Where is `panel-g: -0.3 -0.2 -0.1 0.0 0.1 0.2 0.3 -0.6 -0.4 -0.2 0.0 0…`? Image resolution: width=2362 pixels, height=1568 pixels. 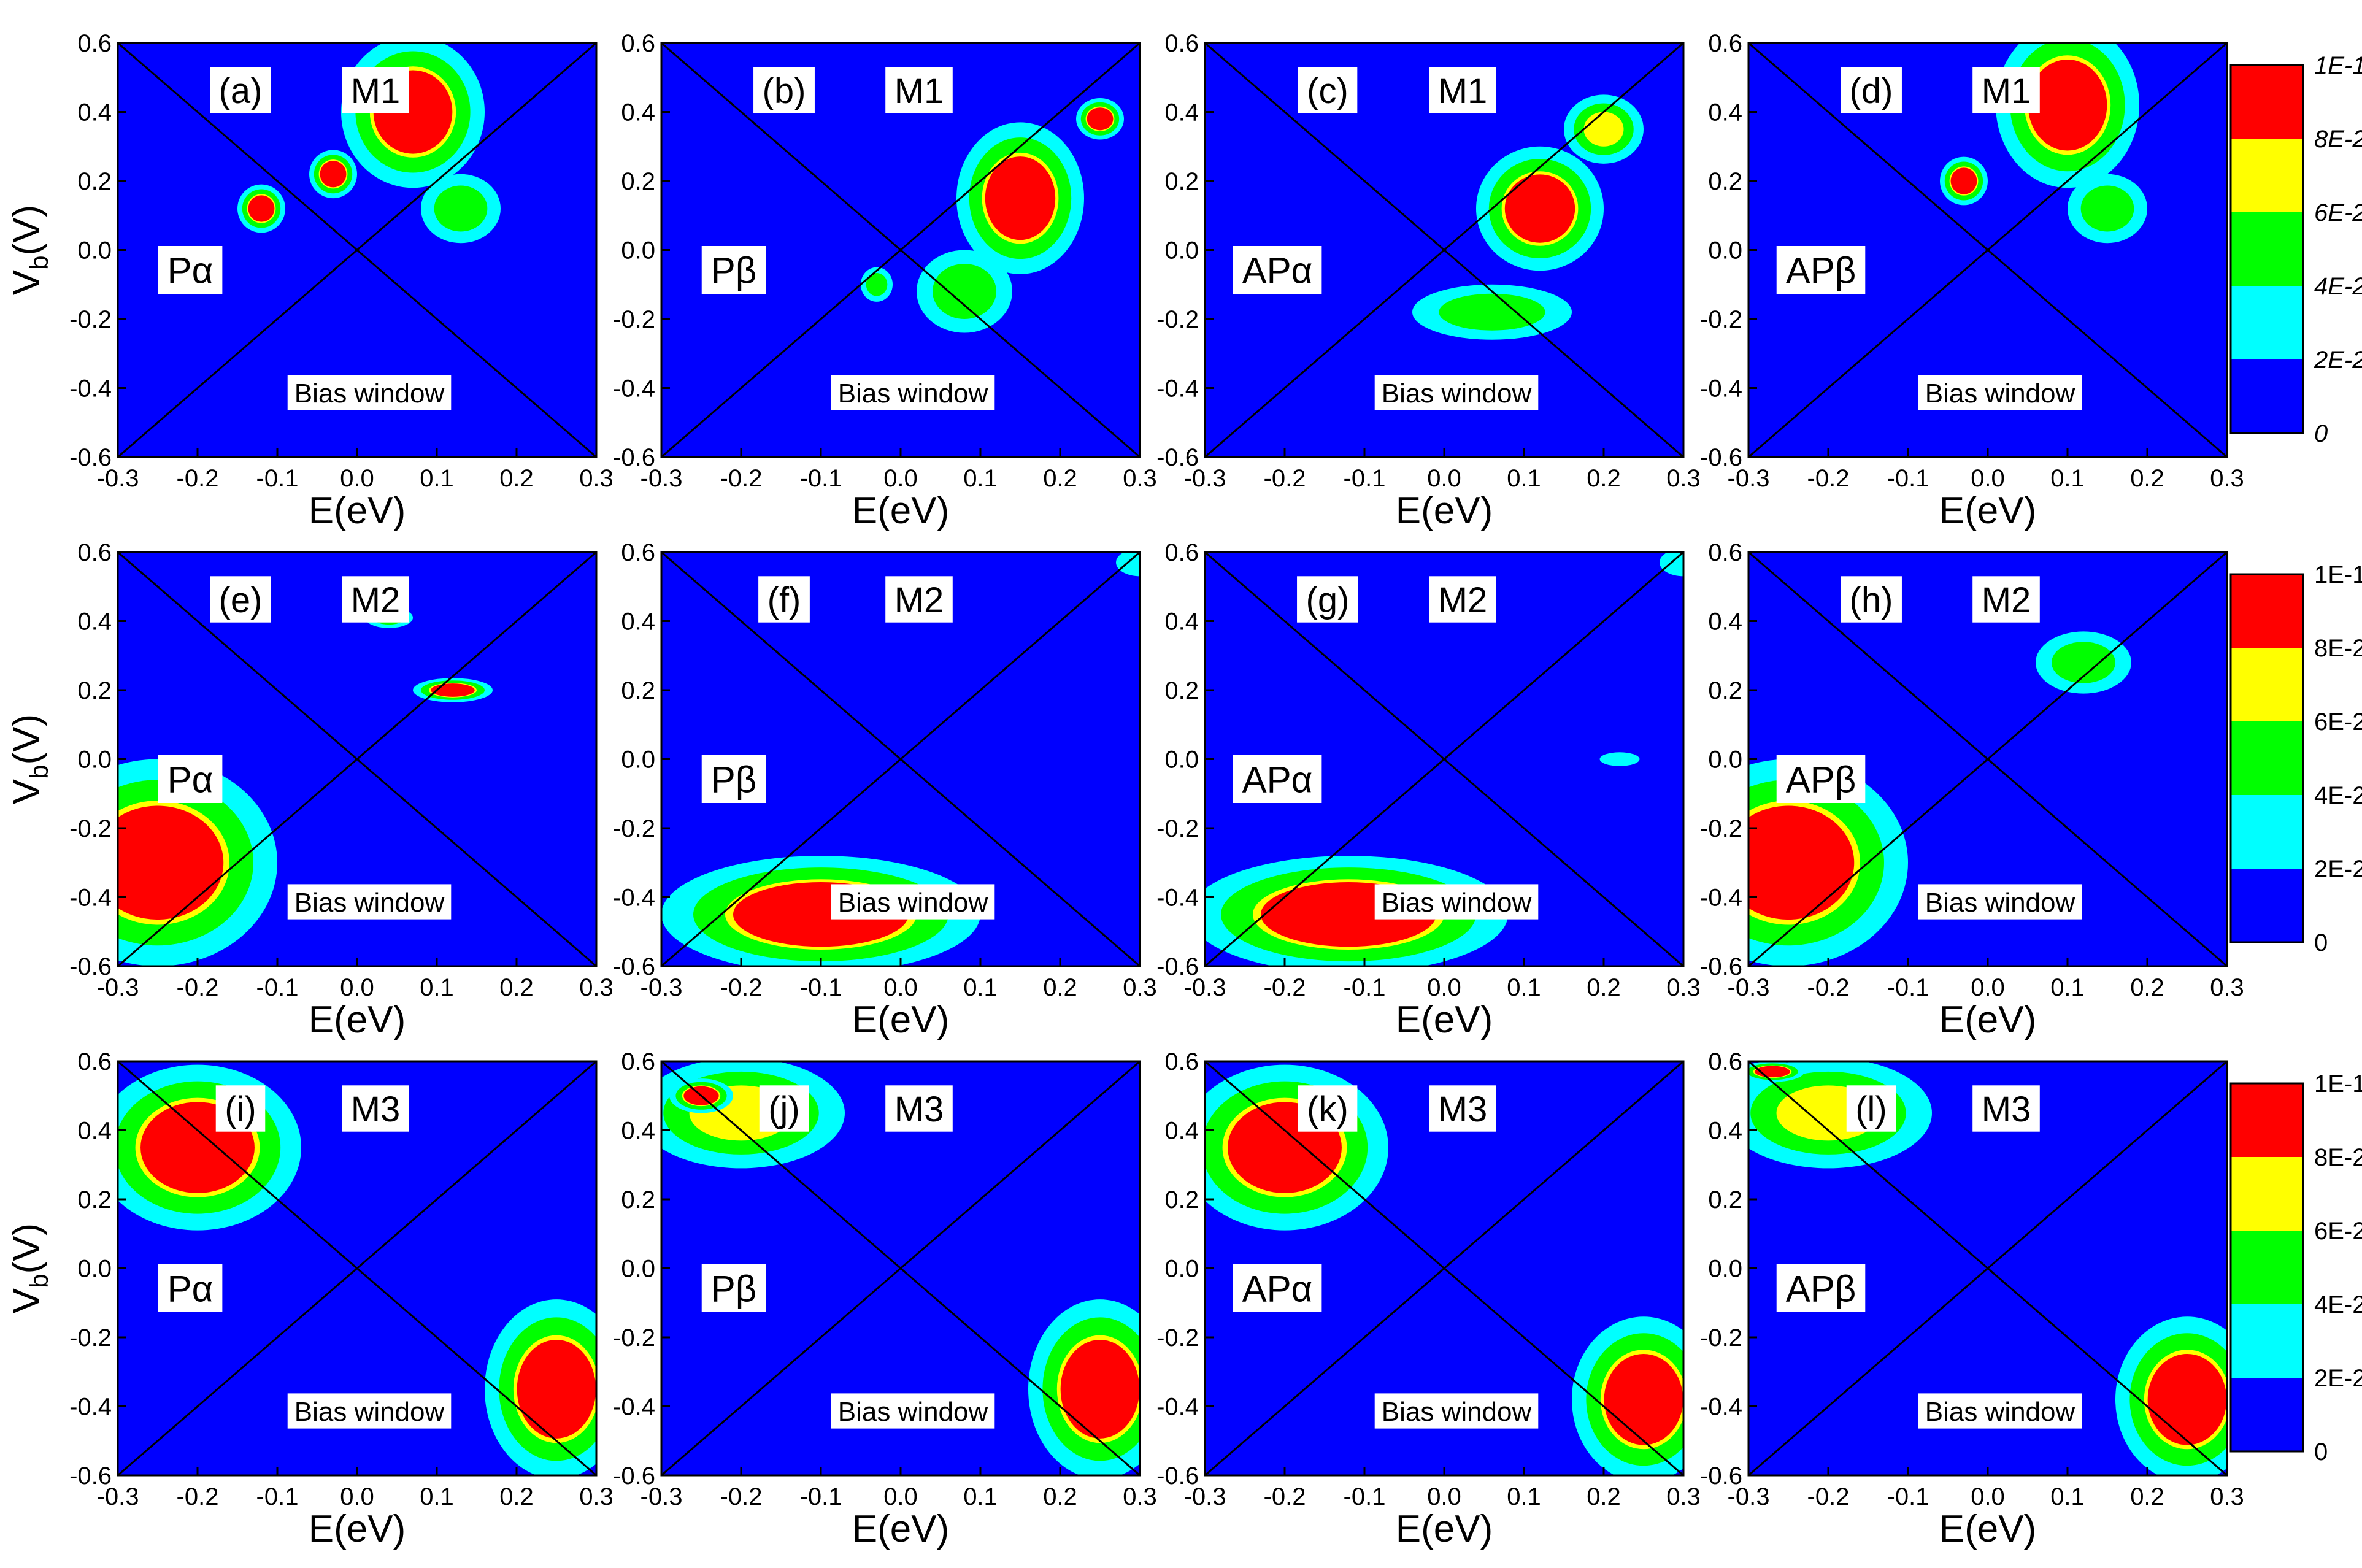
panel-g: -0.3 -0.2 -0.1 0.0 0.1 0.2 0.3 -0.6 -0.4 -0.2 0.0 0… is located at coordinates (1429, 790).